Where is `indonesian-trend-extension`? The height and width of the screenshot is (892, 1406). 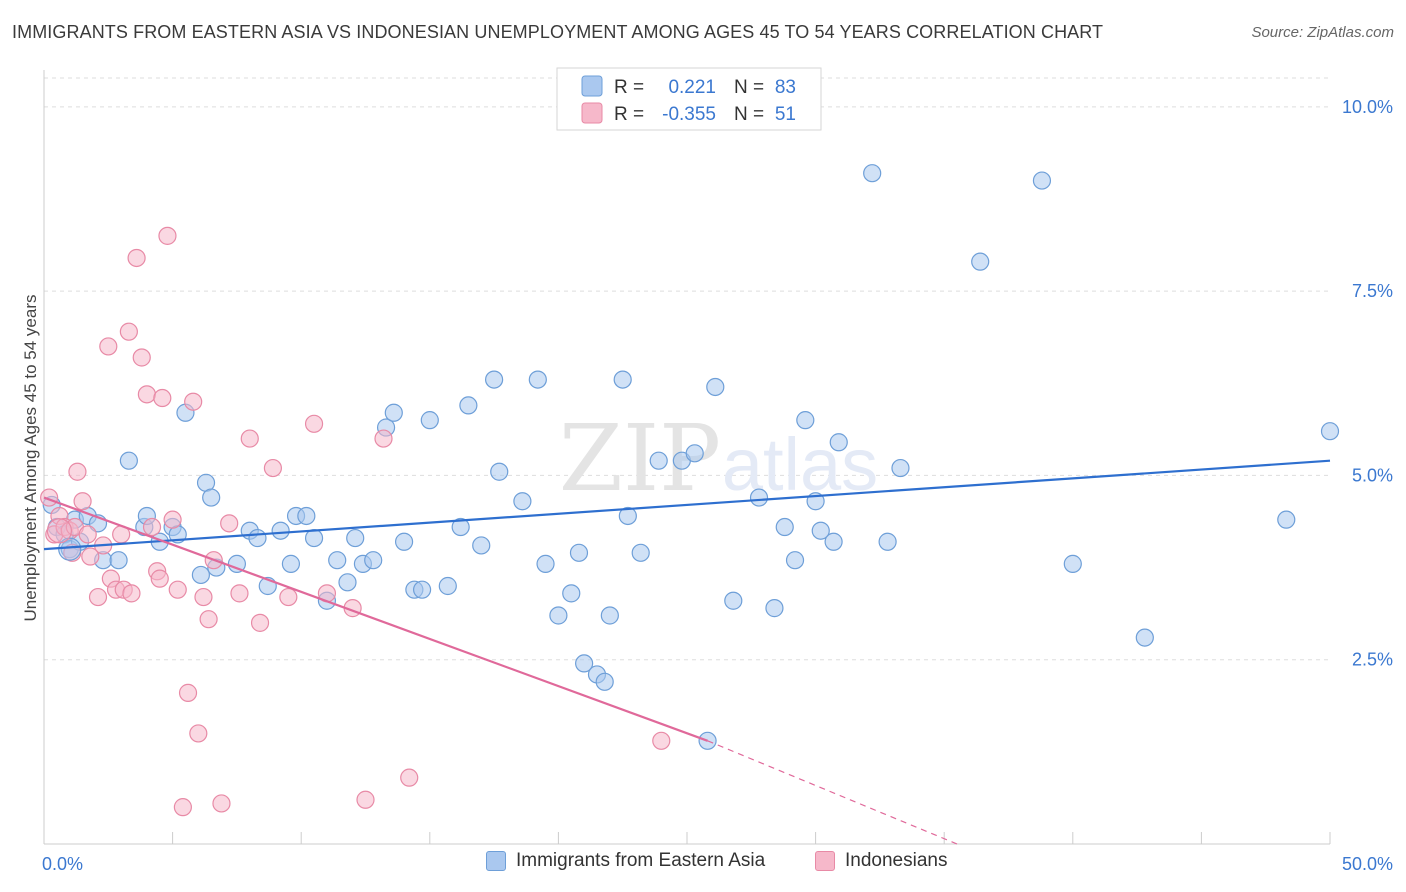
indonesian-trend-extension is located at coordinates (832, 792).